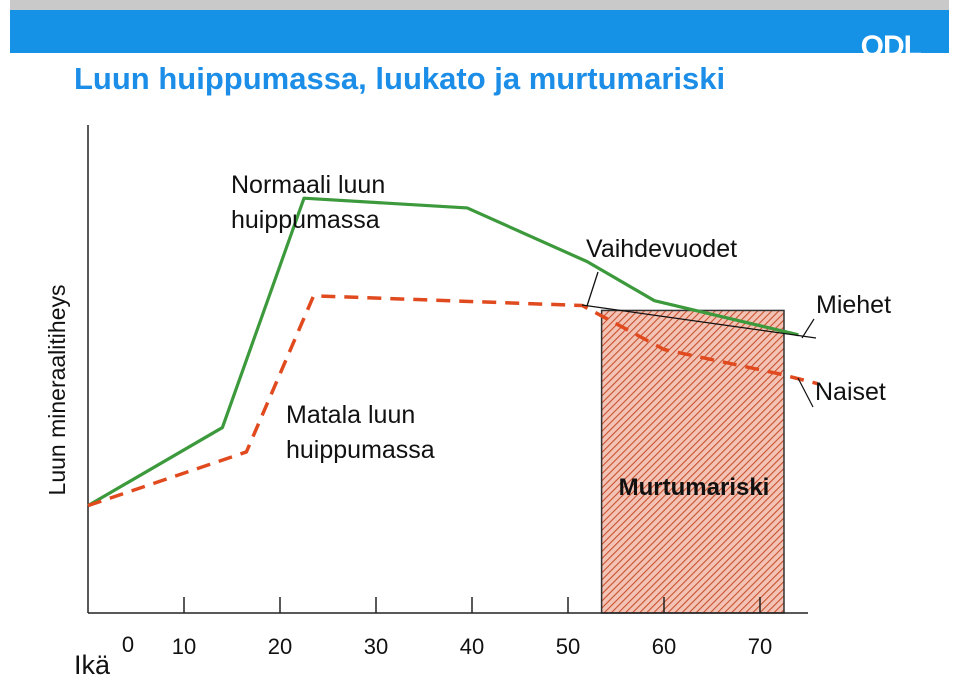 The height and width of the screenshot is (679, 959). I want to click on x-tick-label: 20, so click(280, 646).